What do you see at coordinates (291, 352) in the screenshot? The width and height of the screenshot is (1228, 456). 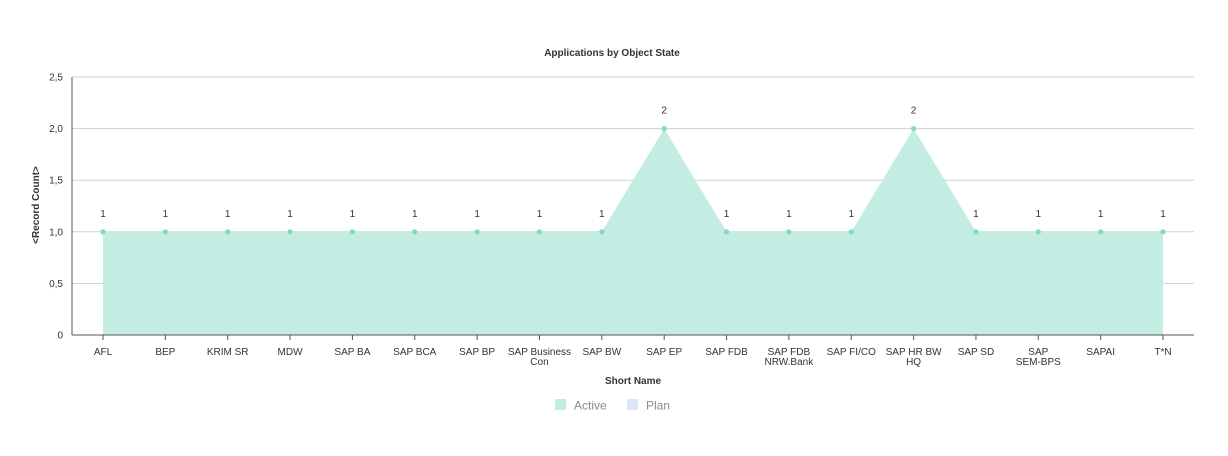 I see `x-tick-label: MDW` at bounding box center [291, 352].